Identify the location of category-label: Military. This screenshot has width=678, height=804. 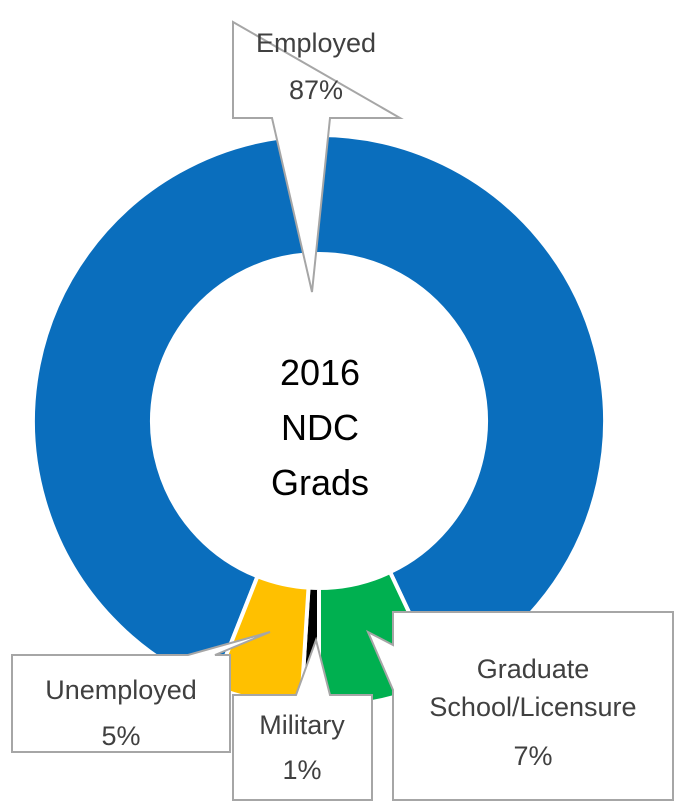
(302, 725).